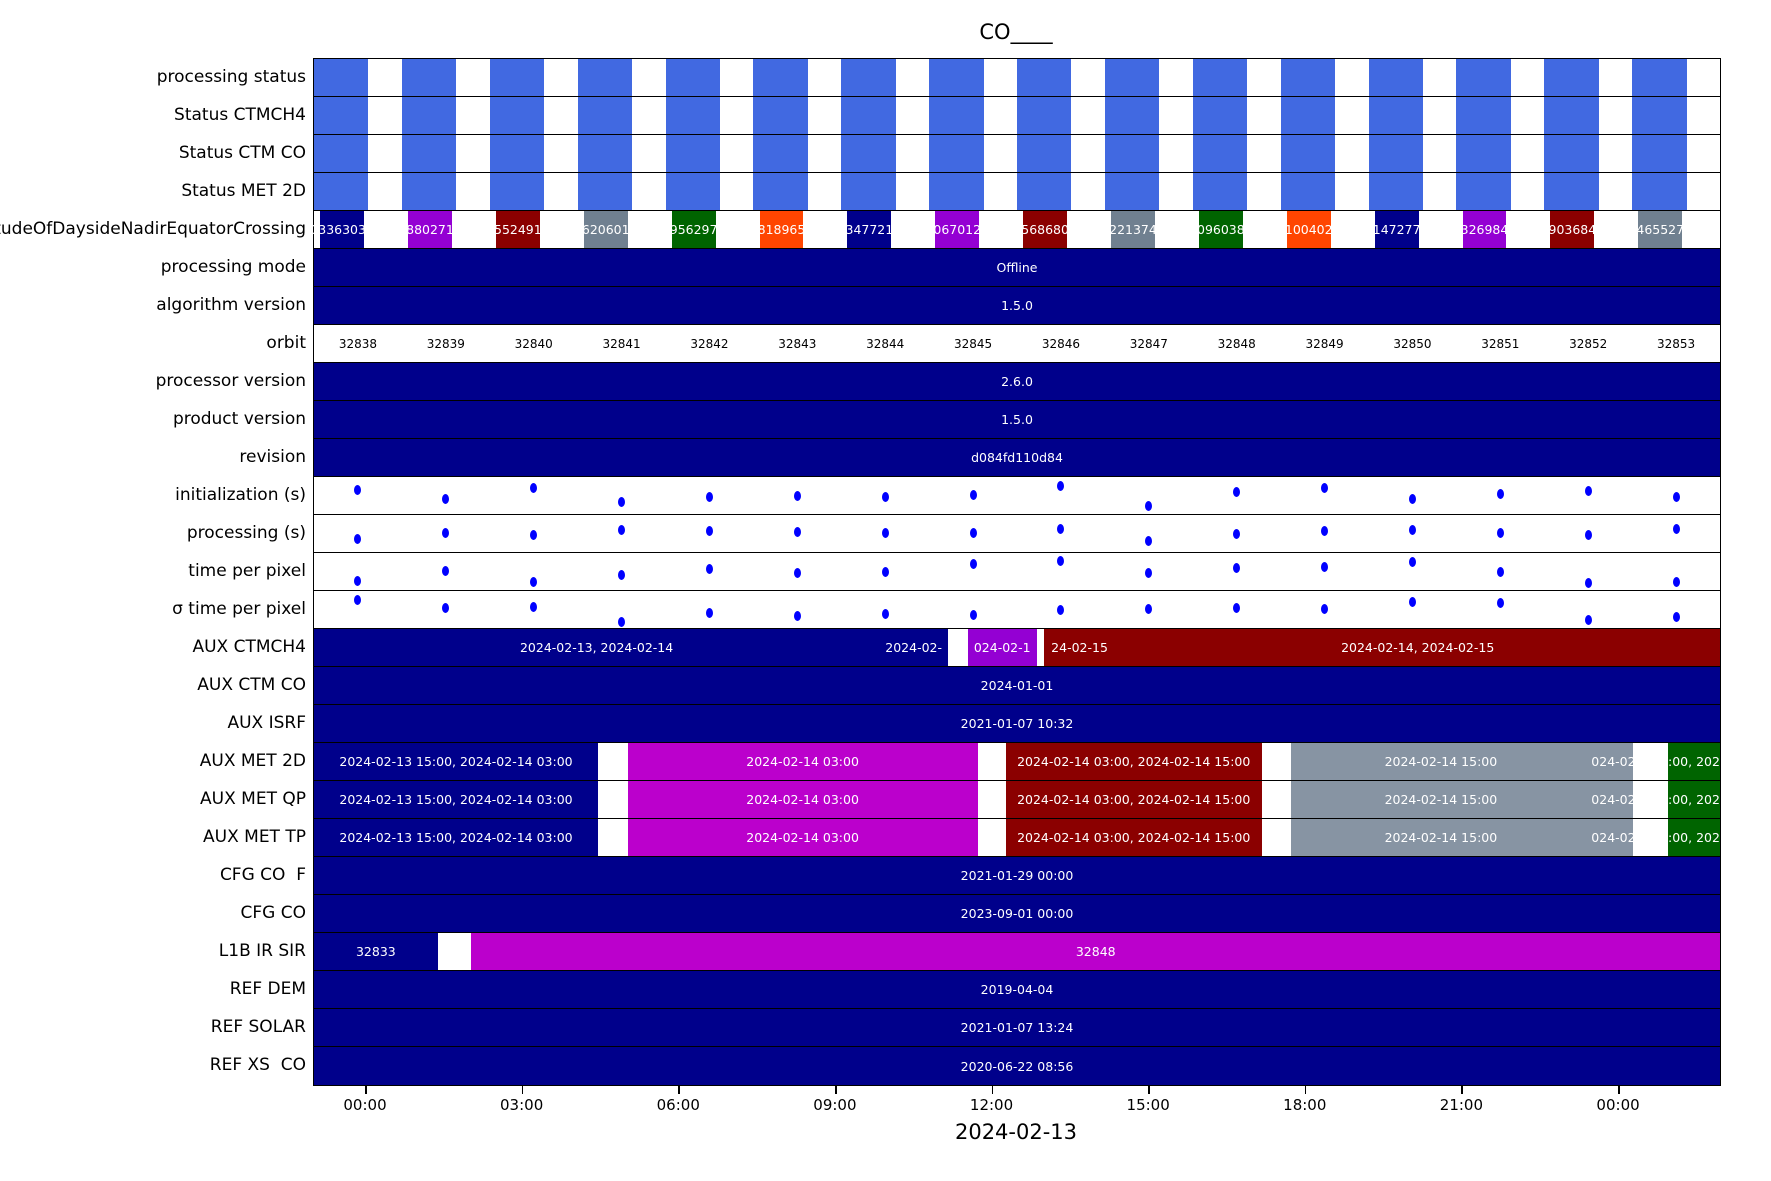  I want to click on timeline-bar: 1.5.0, so click(1017, 419).